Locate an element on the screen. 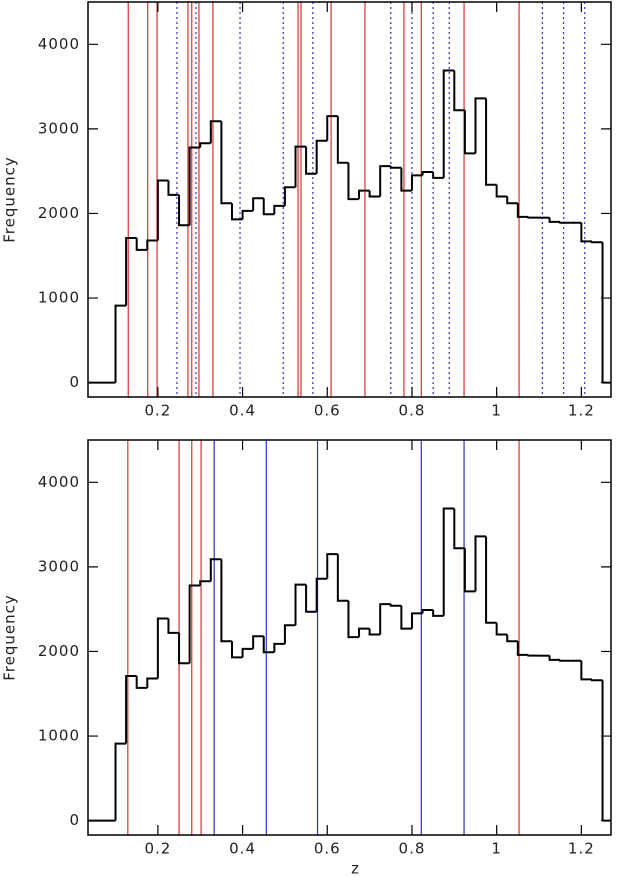 The height and width of the screenshot is (877, 625). x-tick-label: 0.4 is located at coordinates (242, 411).